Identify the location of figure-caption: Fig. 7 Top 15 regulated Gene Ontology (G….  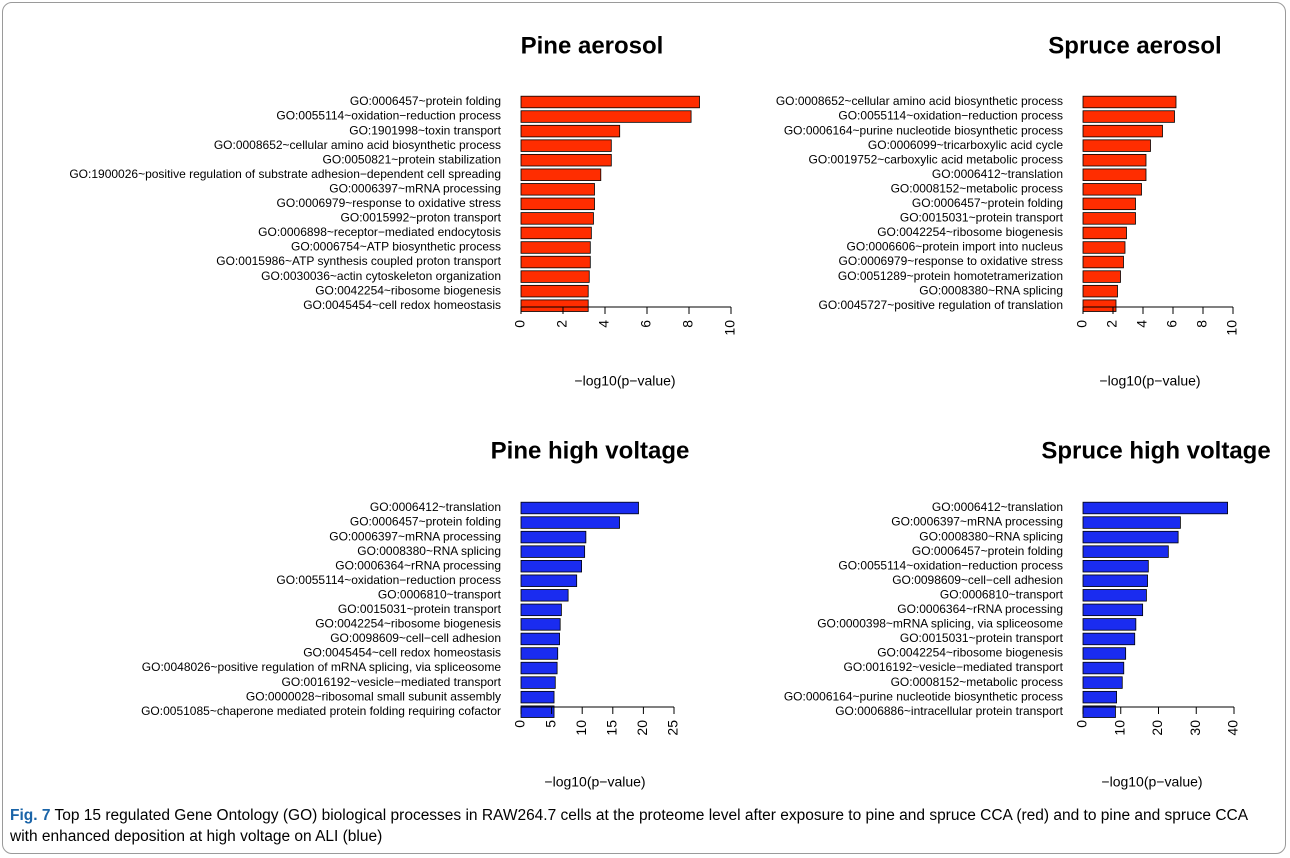
(642, 826).